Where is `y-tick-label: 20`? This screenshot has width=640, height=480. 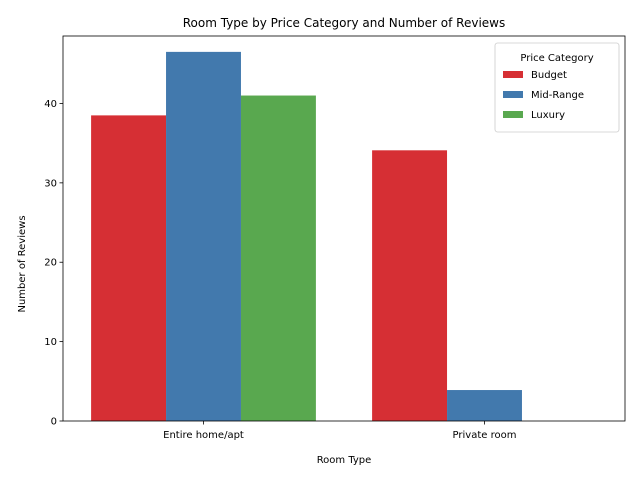 y-tick-label: 20 is located at coordinates (50, 263).